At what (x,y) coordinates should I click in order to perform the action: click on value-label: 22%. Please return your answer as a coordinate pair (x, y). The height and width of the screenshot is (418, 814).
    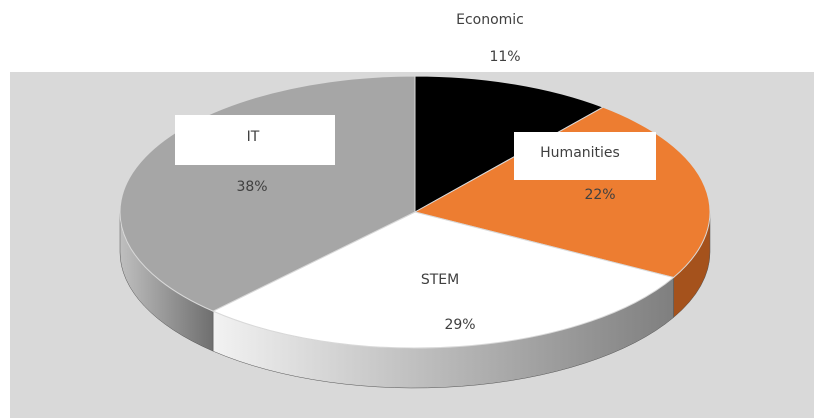
    Looking at the image, I should click on (599, 195).